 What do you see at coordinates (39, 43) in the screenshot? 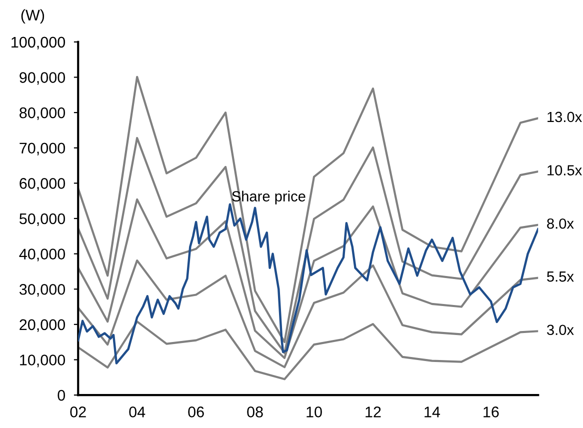
I see `y-tick-label: 100,000` at bounding box center [39, 43].